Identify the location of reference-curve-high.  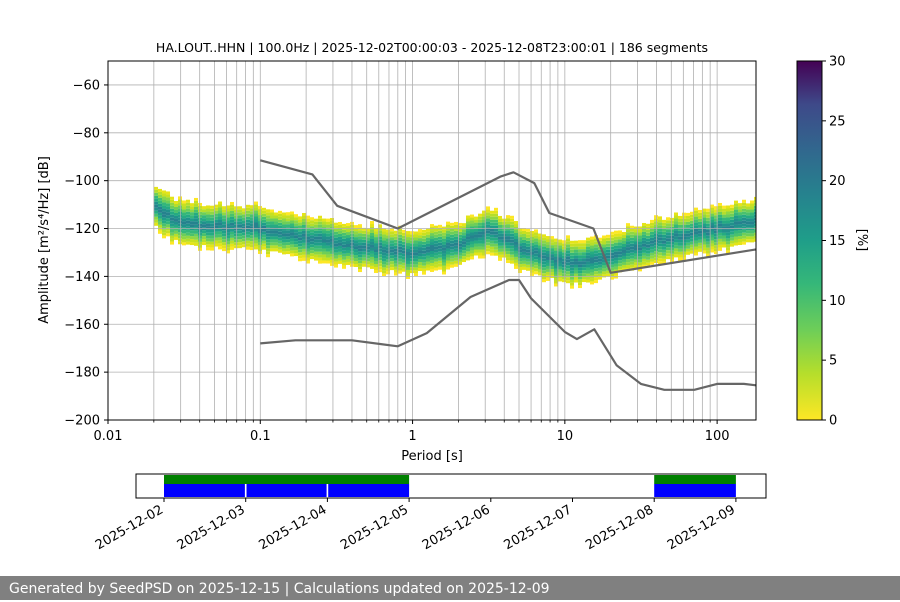
(508, 216).